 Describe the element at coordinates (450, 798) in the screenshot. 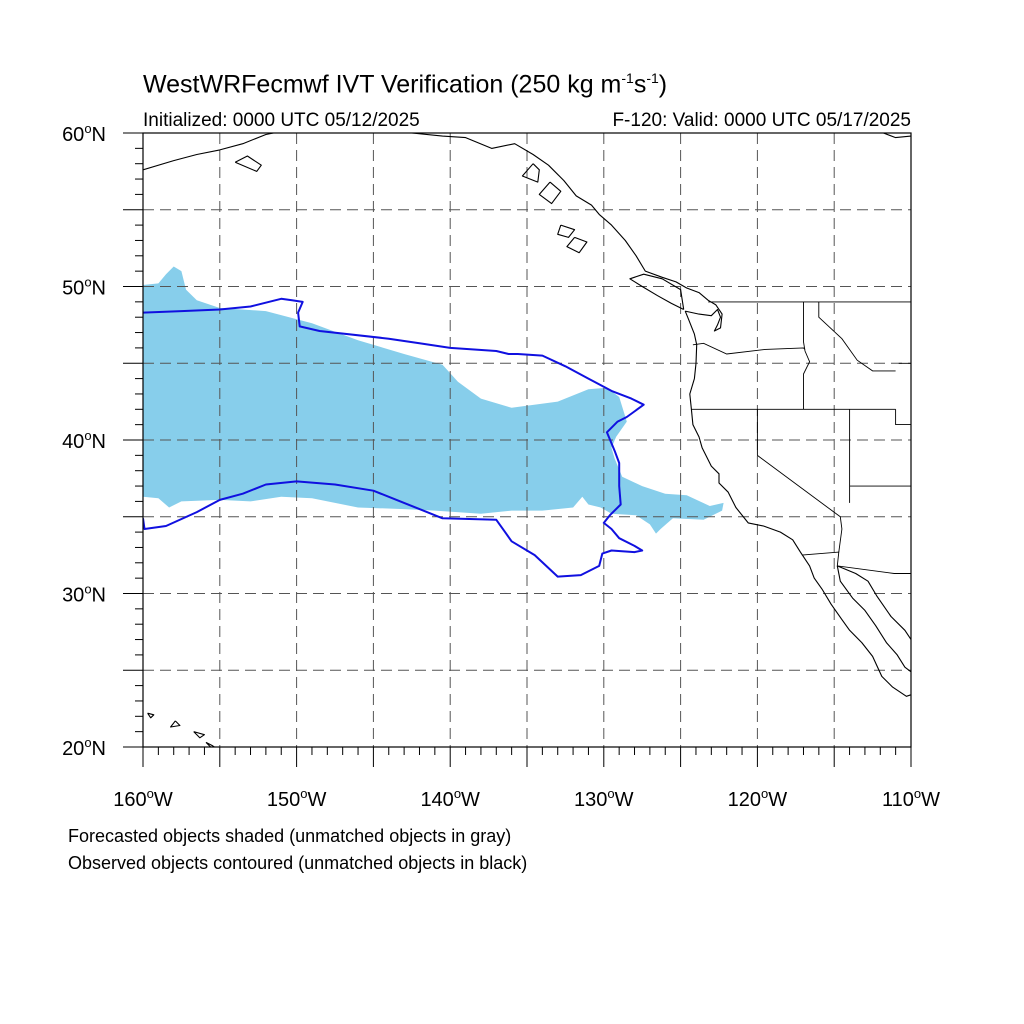

I see `lon-label: 140oW` at that location.